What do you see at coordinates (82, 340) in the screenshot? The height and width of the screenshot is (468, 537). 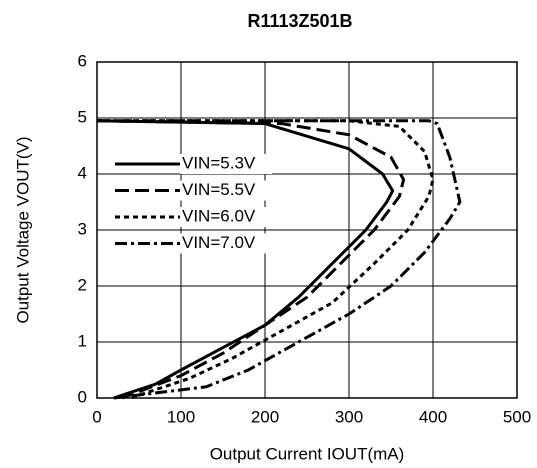 I see `y-tick-label: 1` at bounding box center [82, 340].